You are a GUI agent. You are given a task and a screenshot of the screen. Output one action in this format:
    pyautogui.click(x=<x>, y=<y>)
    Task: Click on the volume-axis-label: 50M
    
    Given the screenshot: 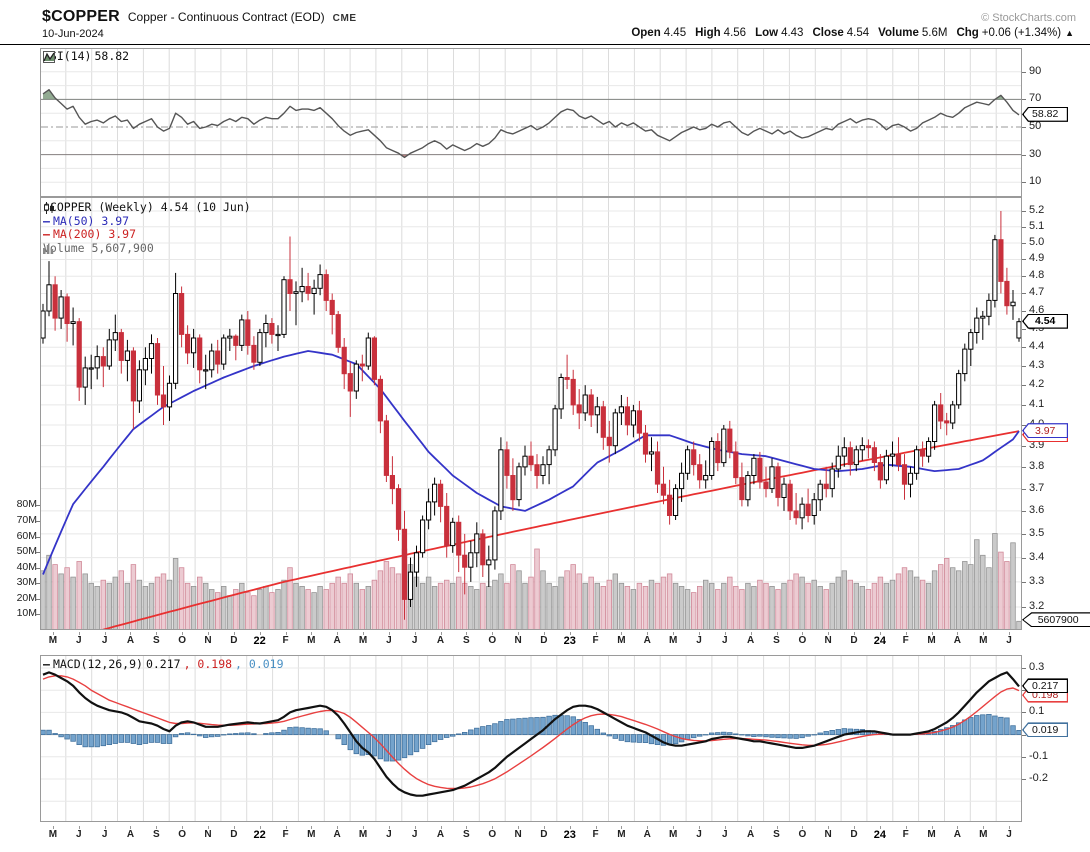 What is the action you would take?
    pyautogui.click(x=26, y=551)
    